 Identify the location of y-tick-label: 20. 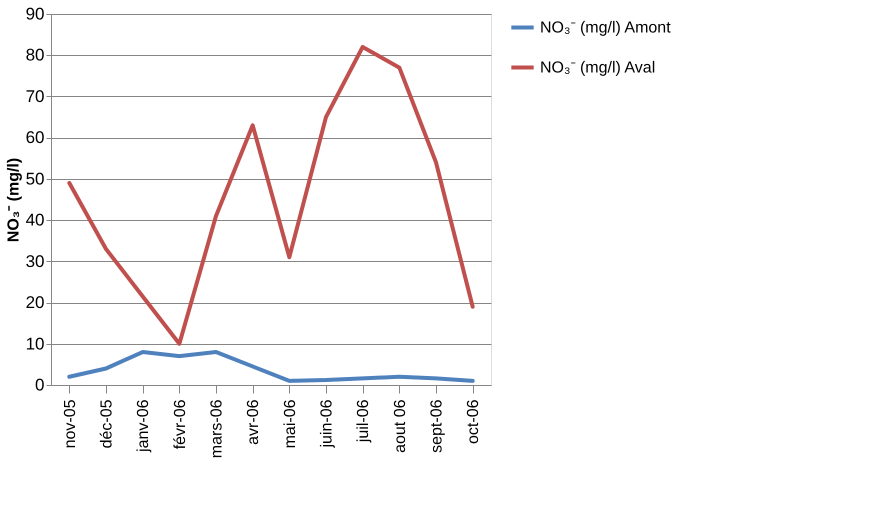
(35, 302).